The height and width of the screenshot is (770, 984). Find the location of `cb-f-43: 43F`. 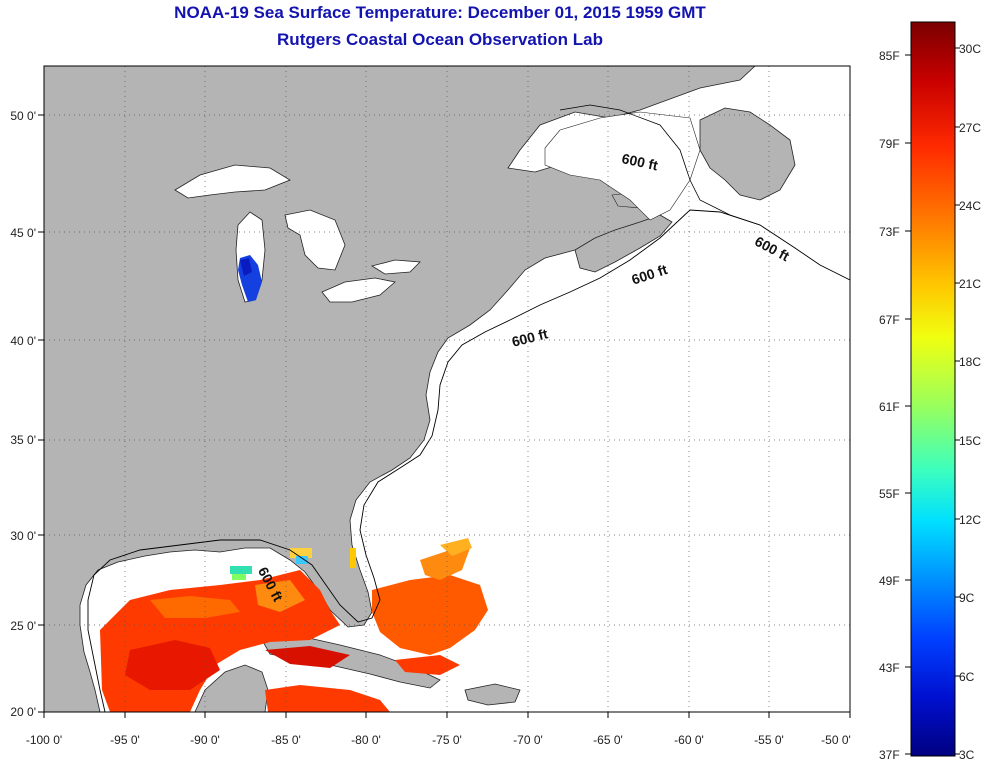

cb-f-43: 43F is located at coordinates (889, 668).